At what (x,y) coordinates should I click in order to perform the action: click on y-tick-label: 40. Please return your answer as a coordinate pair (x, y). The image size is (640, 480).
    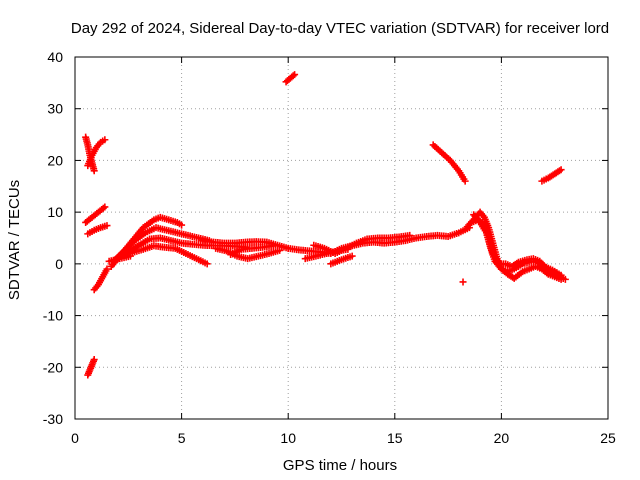
    Looking at the image, I should click on (55, 57).